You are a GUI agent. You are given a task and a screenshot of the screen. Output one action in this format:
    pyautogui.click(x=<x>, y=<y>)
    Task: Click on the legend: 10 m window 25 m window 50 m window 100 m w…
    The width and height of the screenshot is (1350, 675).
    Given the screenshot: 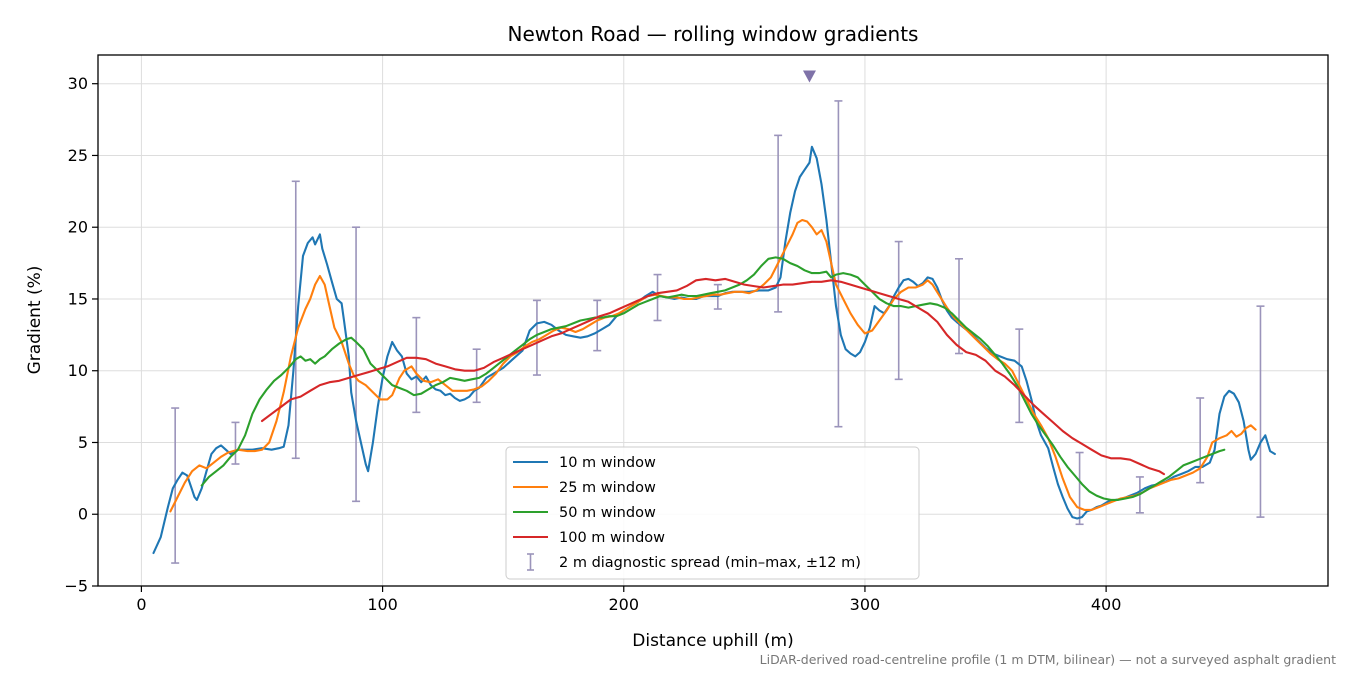 What is the action you would take?
    pyautogui.click(x=712, y=513)
    